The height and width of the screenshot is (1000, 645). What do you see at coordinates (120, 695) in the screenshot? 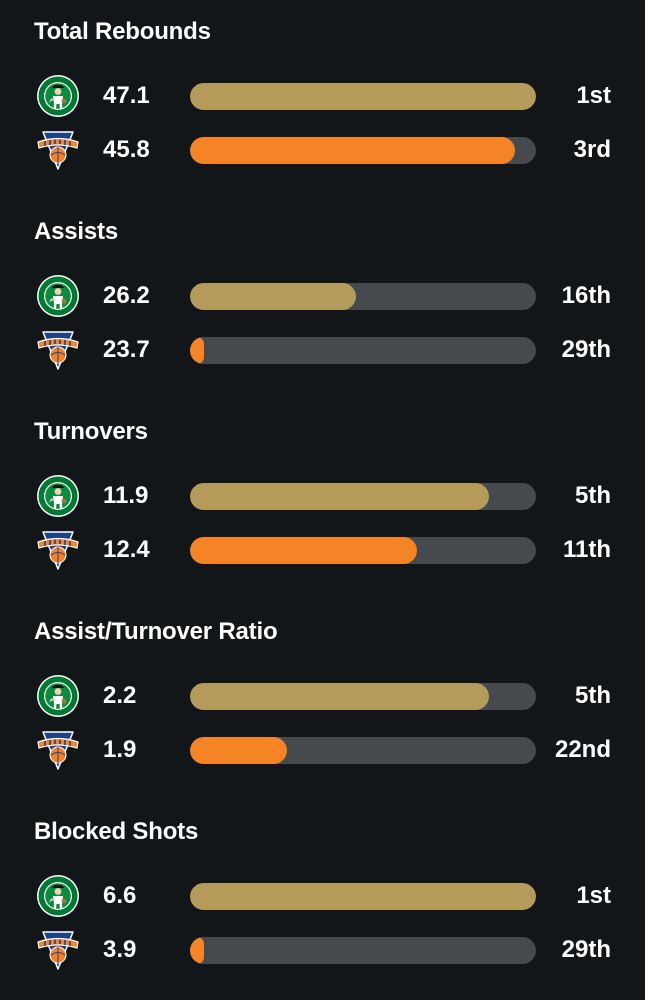
I see `stat-value: 2.2` at bounding box center [120, 695].